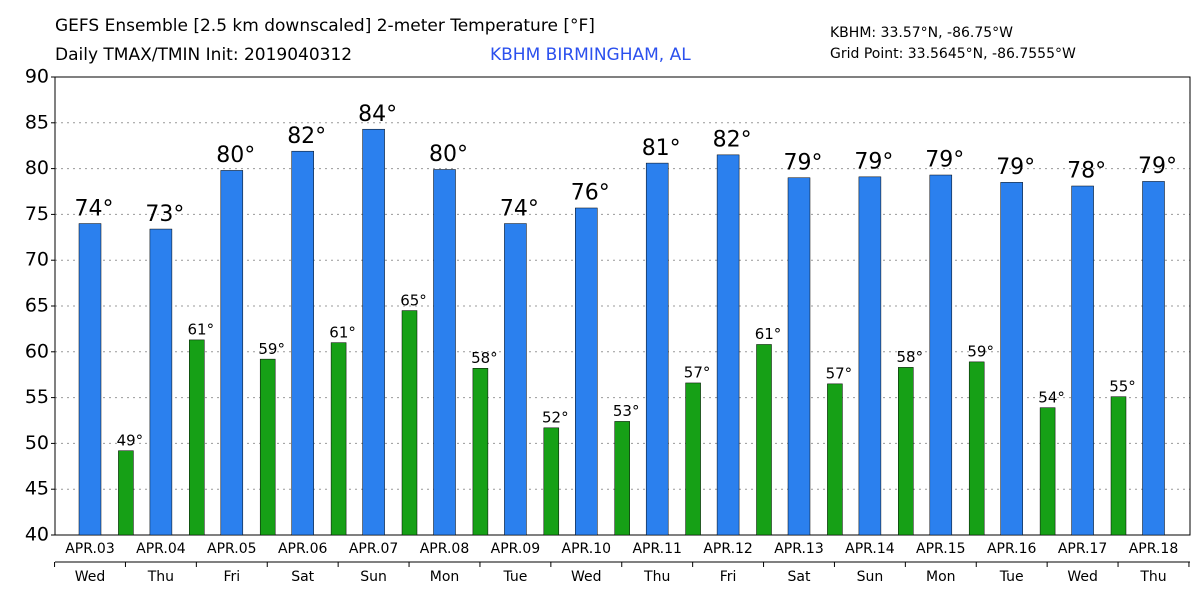 This screenshot has height=600, width=1200. What do you see at coordinates (661, 148) in the screenshot?
I see `data-label: 81°` at bounding box center [661, 148].